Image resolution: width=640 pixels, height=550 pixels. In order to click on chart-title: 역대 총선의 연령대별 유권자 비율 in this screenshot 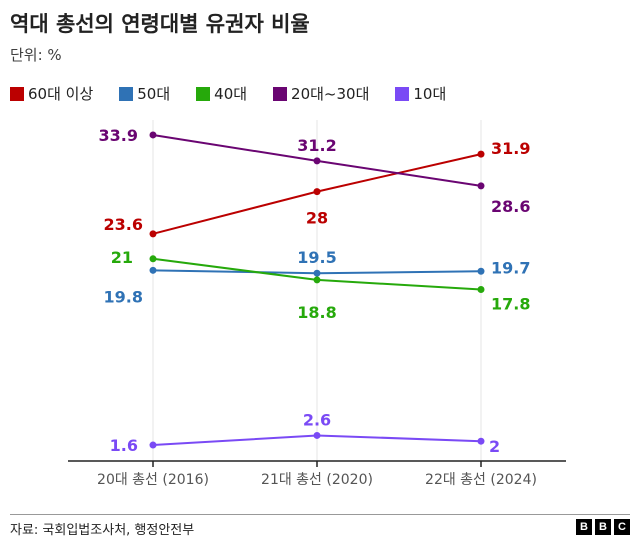, I will do `click(160, 24)`.